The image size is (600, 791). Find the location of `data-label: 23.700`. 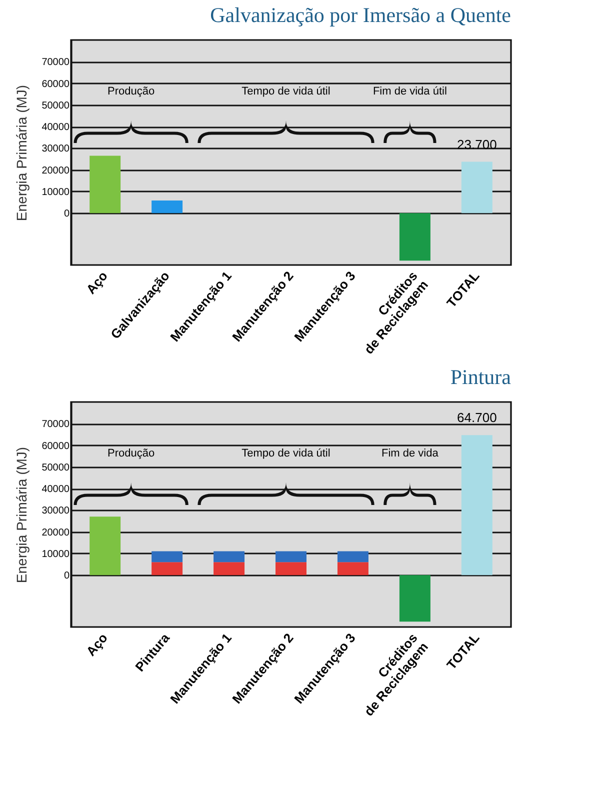

data-label: 23.700 is located at coordinates (477, 144).